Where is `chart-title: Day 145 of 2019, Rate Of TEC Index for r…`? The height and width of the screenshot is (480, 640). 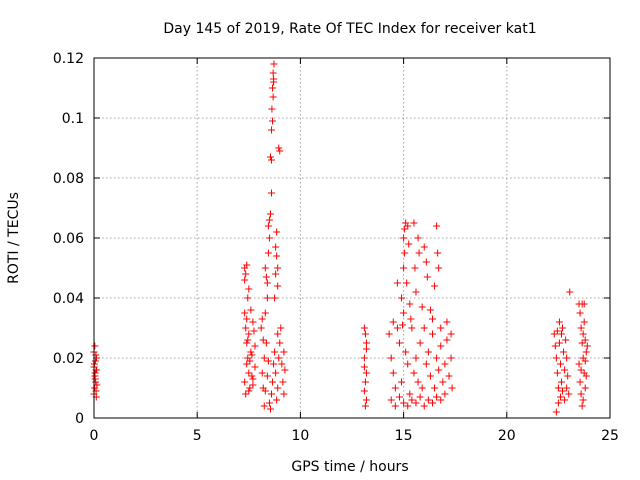
chart-title: Day 145 of 2019, Rate Of TEC Index for r… is located at coordinates (349, 29).